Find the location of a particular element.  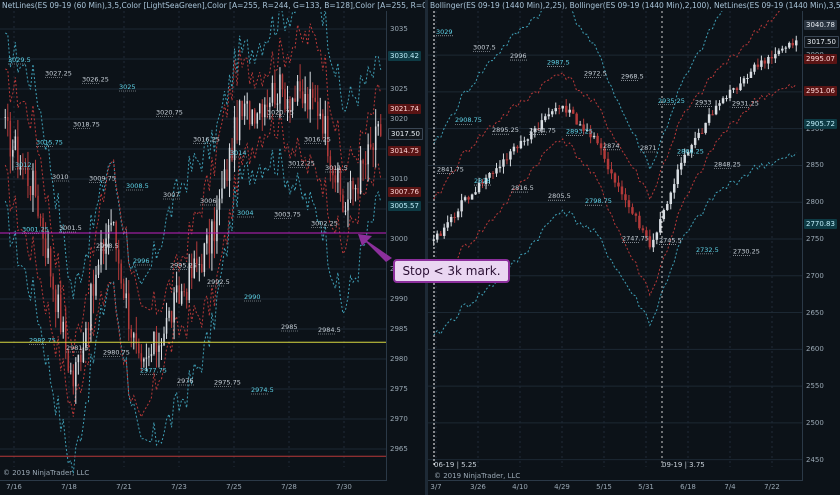

level-annotation: 2974.5 is located at coordinates (262, 390).